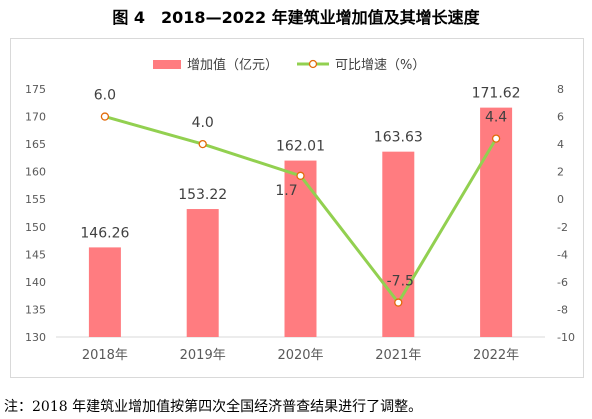  What do you see at coordinates (398, 355) in the screenshot?
I see `category-label: 2021年` at bounding box center [398, 355].